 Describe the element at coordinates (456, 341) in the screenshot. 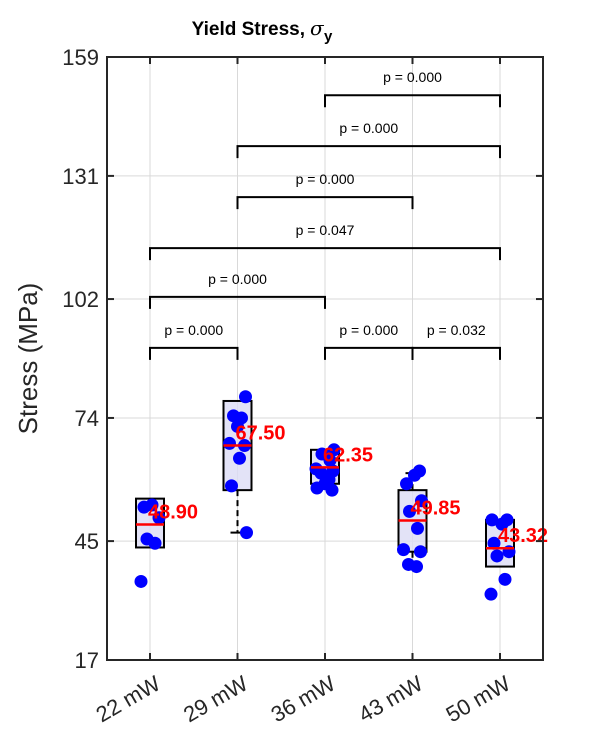

I see `significance-bracket: p = 0.032` at that location.